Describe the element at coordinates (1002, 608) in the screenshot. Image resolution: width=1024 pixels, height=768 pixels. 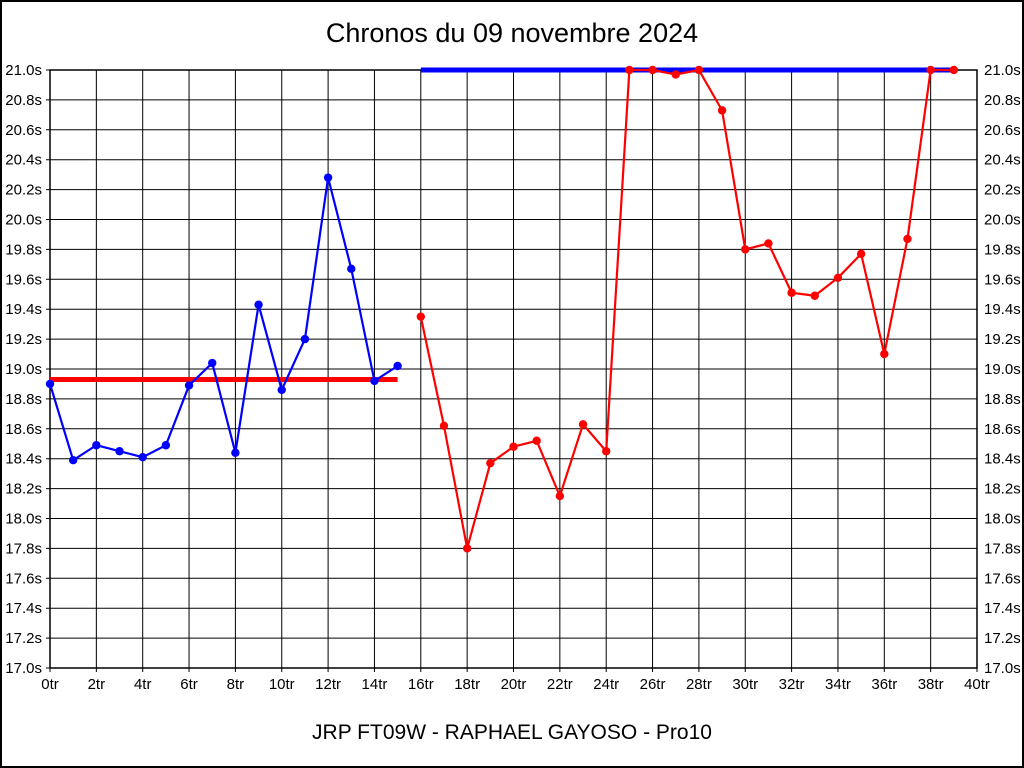
I see `y-tick-label-right: 17.4s` at that location.